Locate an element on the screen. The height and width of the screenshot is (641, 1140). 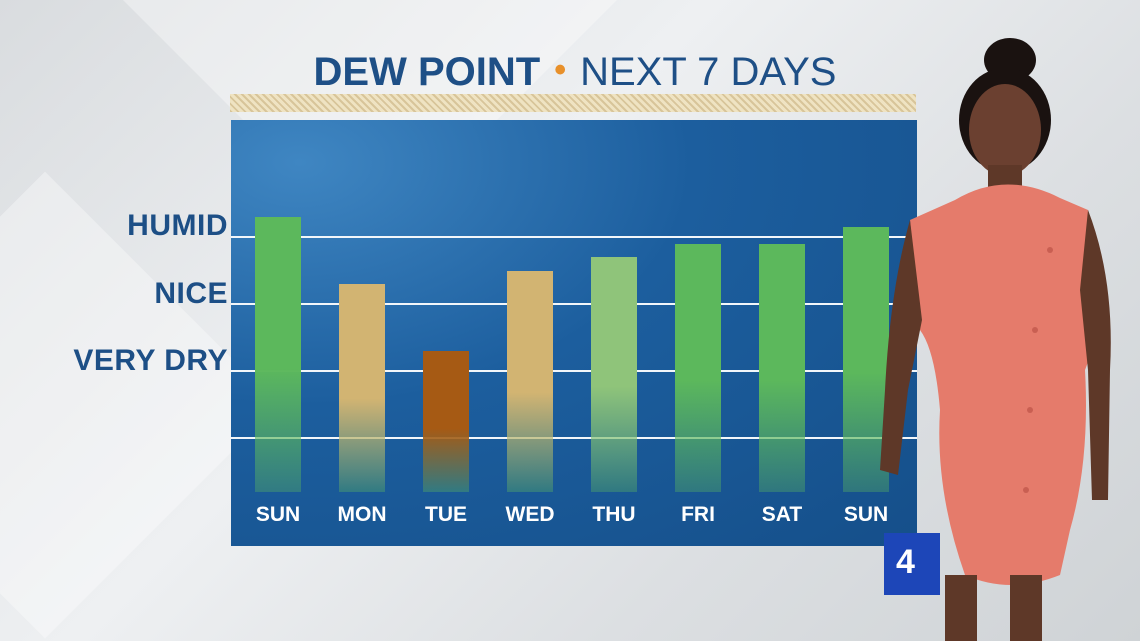
x-tick-label: WED is located at coordinates (530, 514).